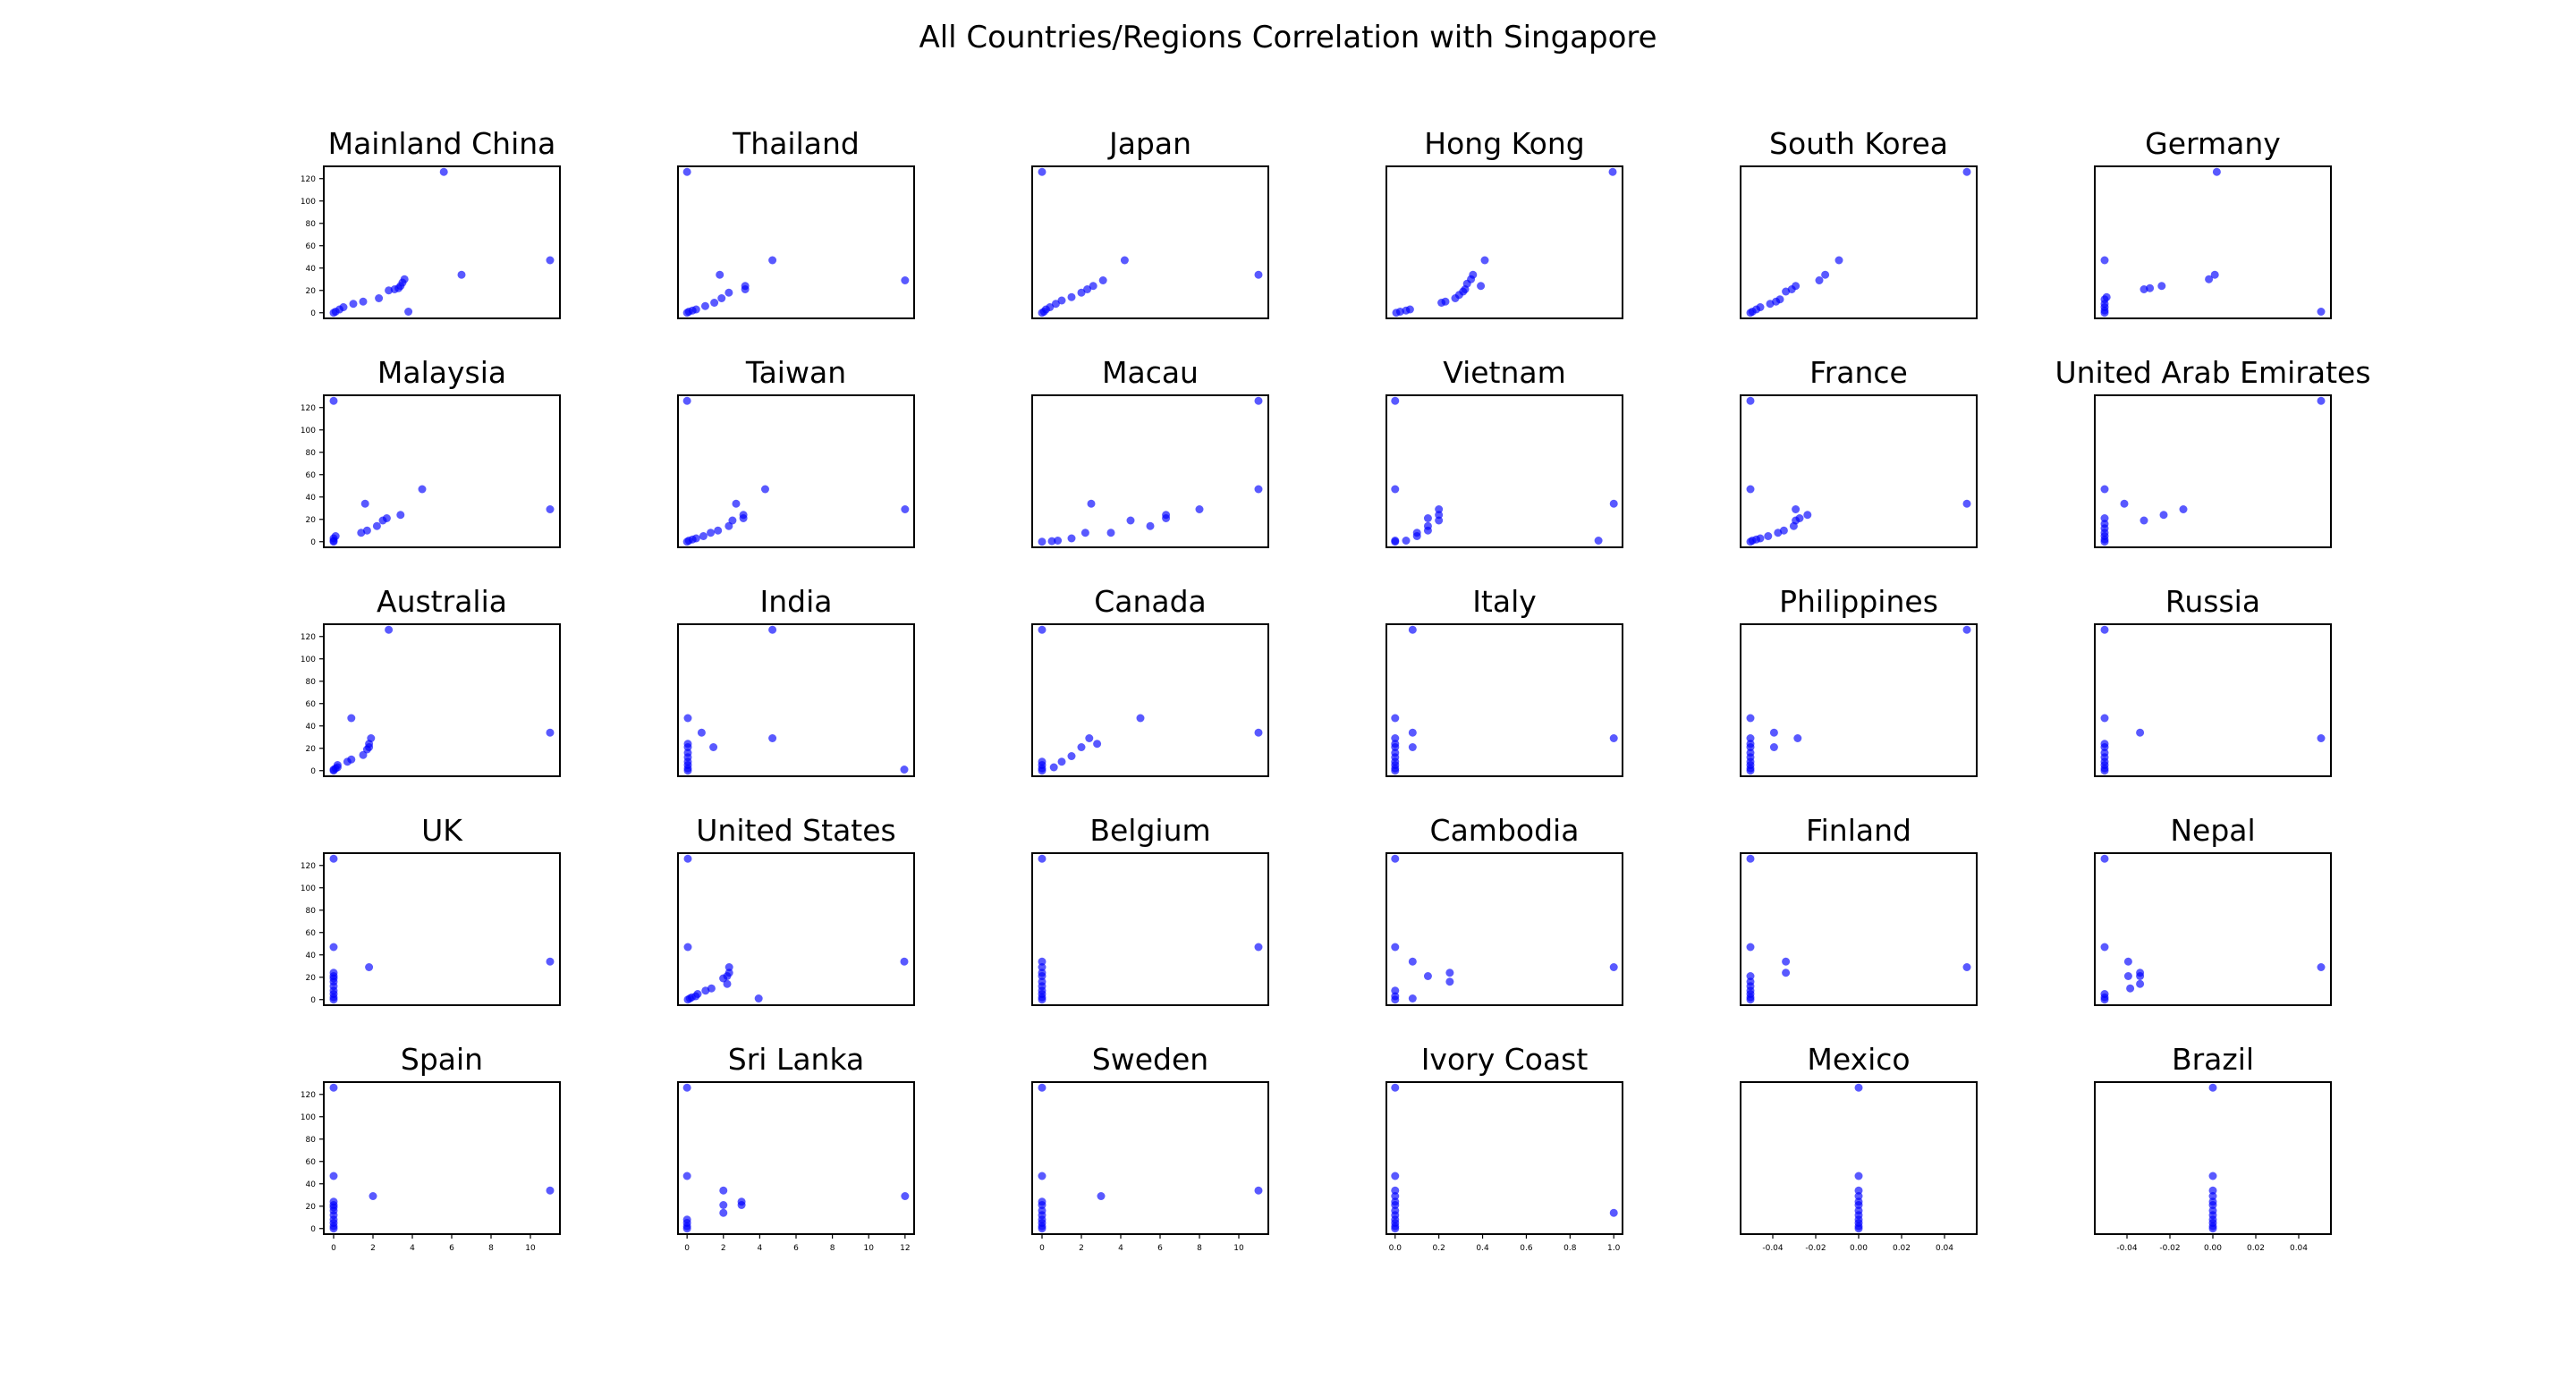  Describe the element at coordinates (1149, 143) in the screenshot. I see `subplot-title: Japan` at that location.